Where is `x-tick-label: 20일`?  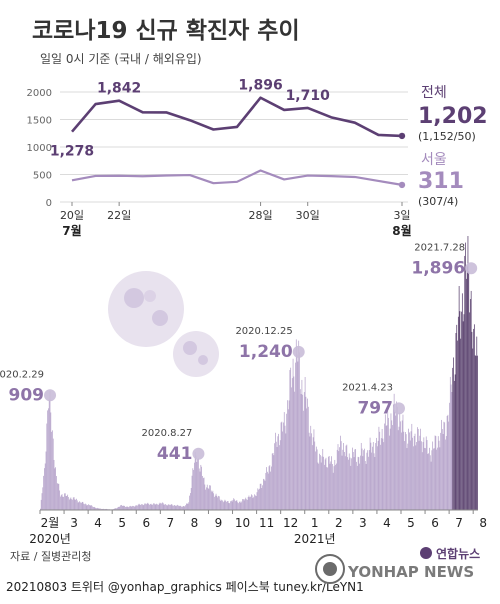
x-tick-label: 20일 is located at coordinates (72, 215).